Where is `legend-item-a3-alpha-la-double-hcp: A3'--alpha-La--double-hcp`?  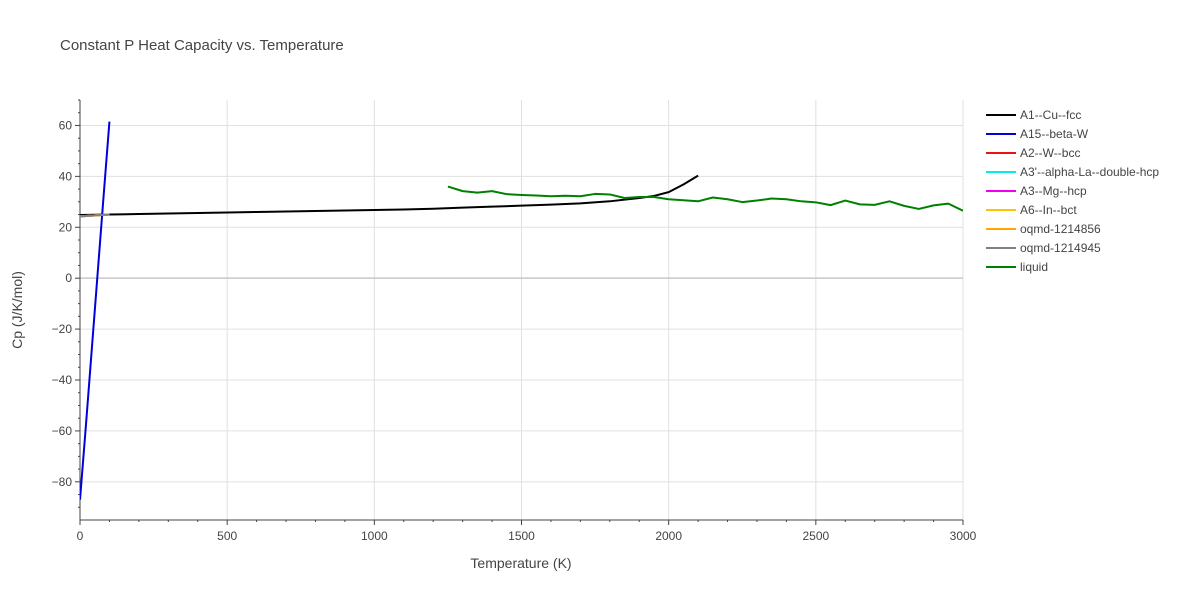 legend-item-a3-alpha-la-double-hcp: A3'--alpha-La--double-hcp is located at coordinates (1072, 172).